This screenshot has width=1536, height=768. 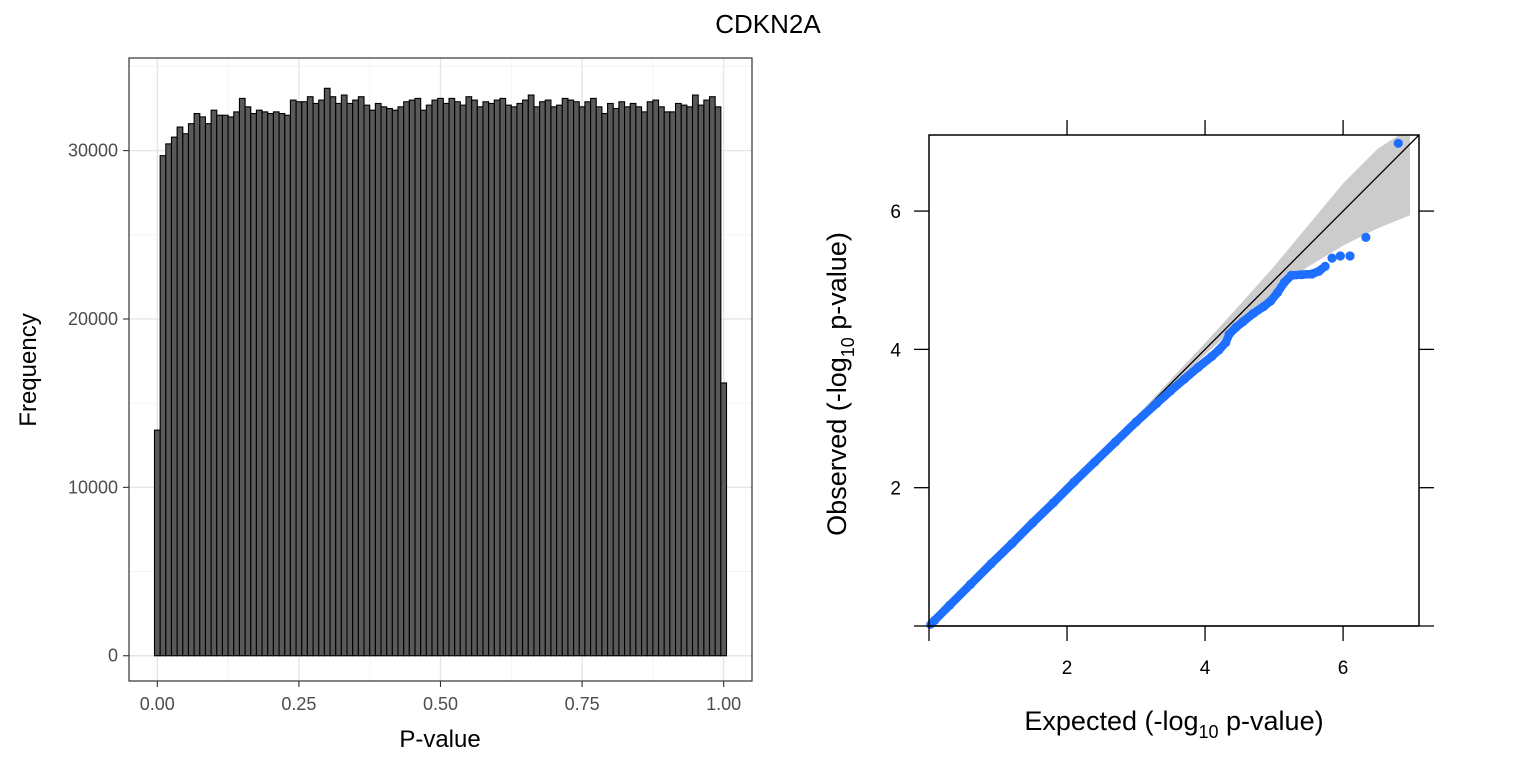 What do you see at coordinates (840, 384) in the screenshot?
I see `qq-y-axis-label: Observed (-log10 p-value)` at bounding box center [840, 384].